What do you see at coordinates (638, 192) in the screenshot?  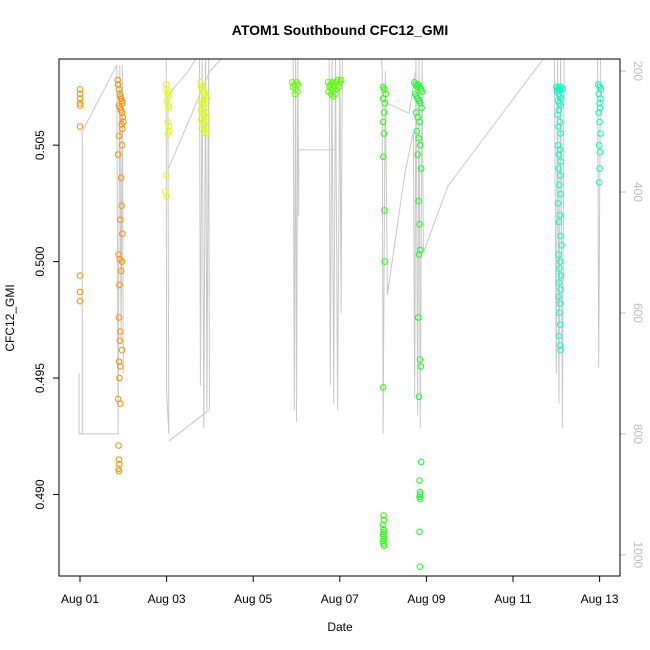 I see `right-tick-label: 400` at bounding box center [638, 192].